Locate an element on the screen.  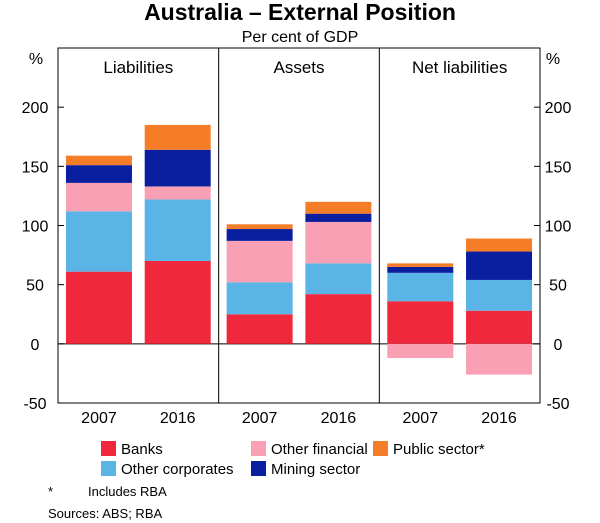
y-tick-left: 100 is located at coordinates (35, 227).